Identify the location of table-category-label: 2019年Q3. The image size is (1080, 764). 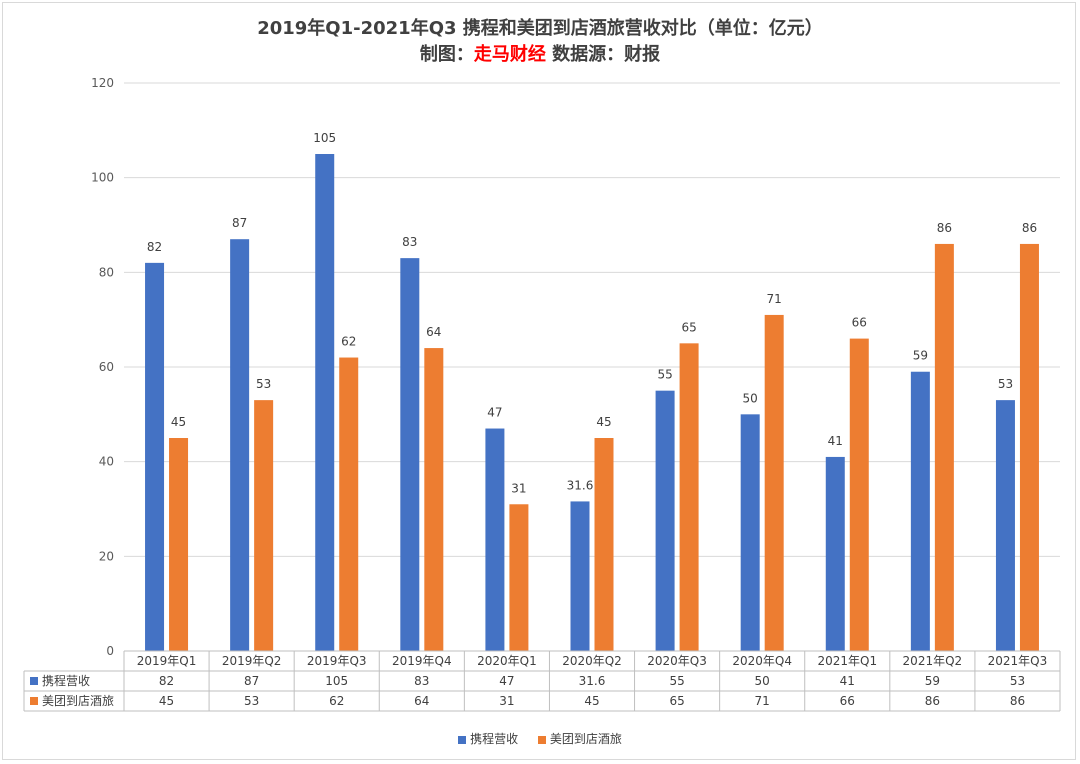
(337, 661).